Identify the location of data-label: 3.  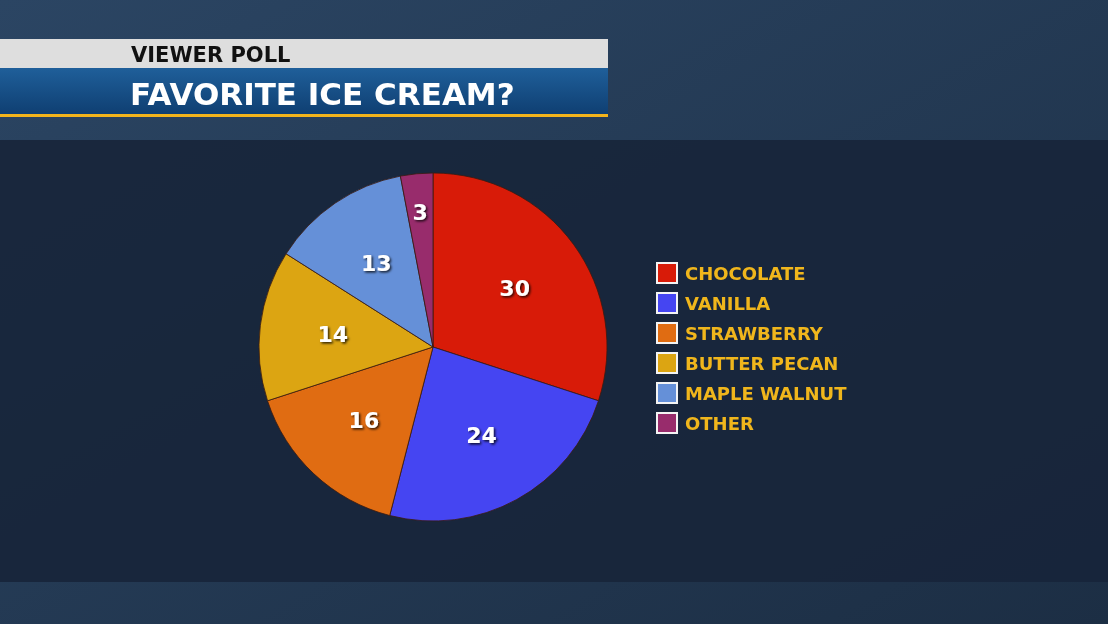
(420, 212).